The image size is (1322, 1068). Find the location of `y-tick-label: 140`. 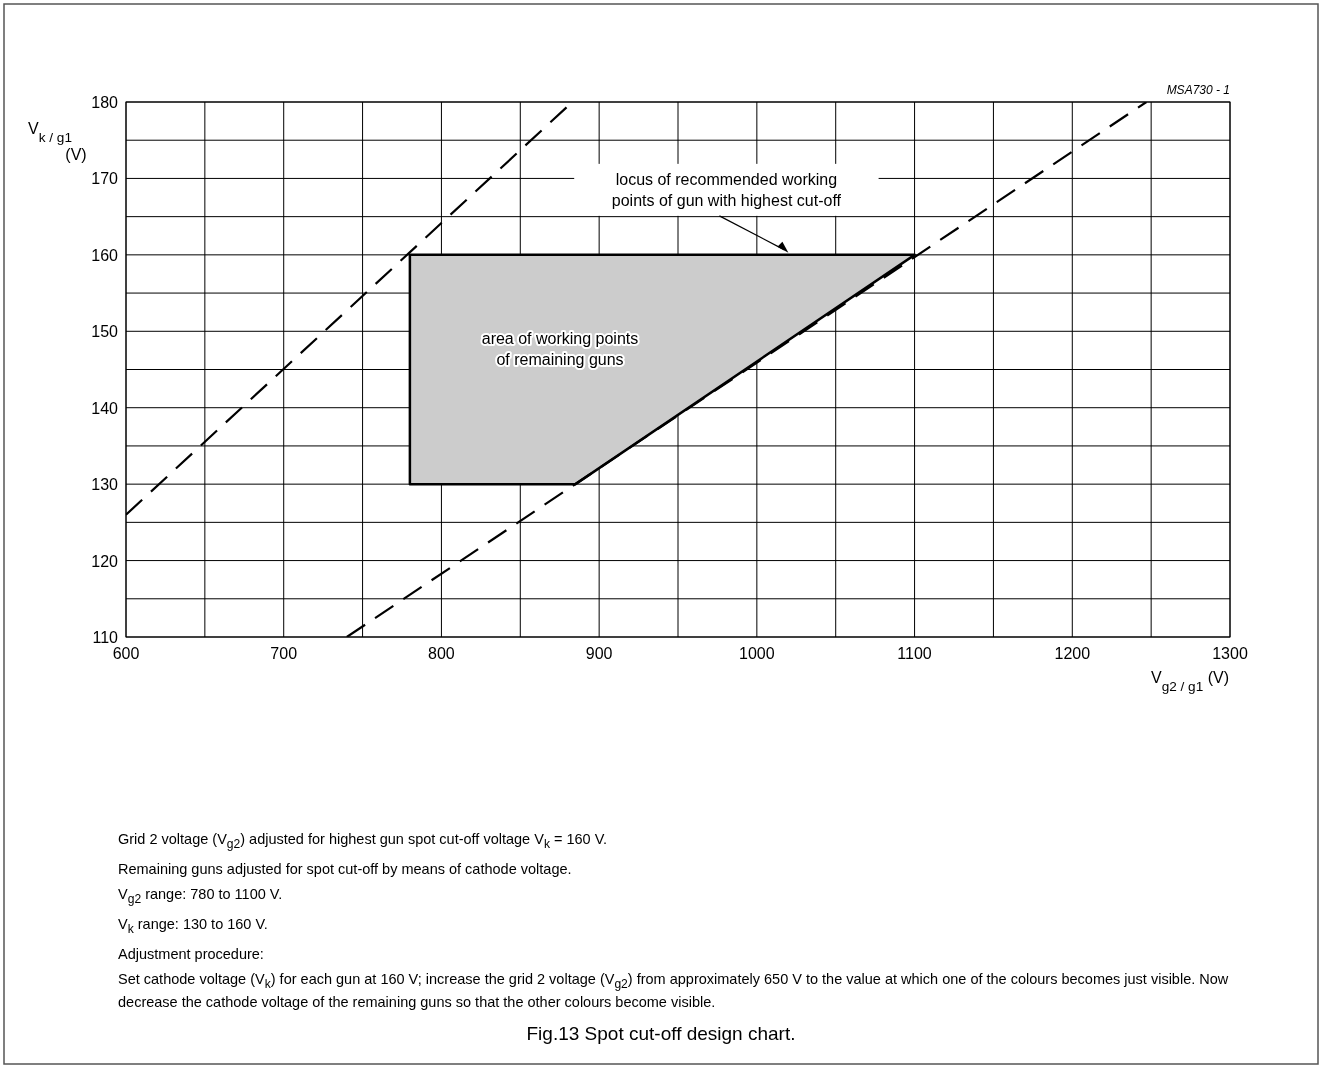

y-tick-label: 140 is located at coordinates (105, 408).